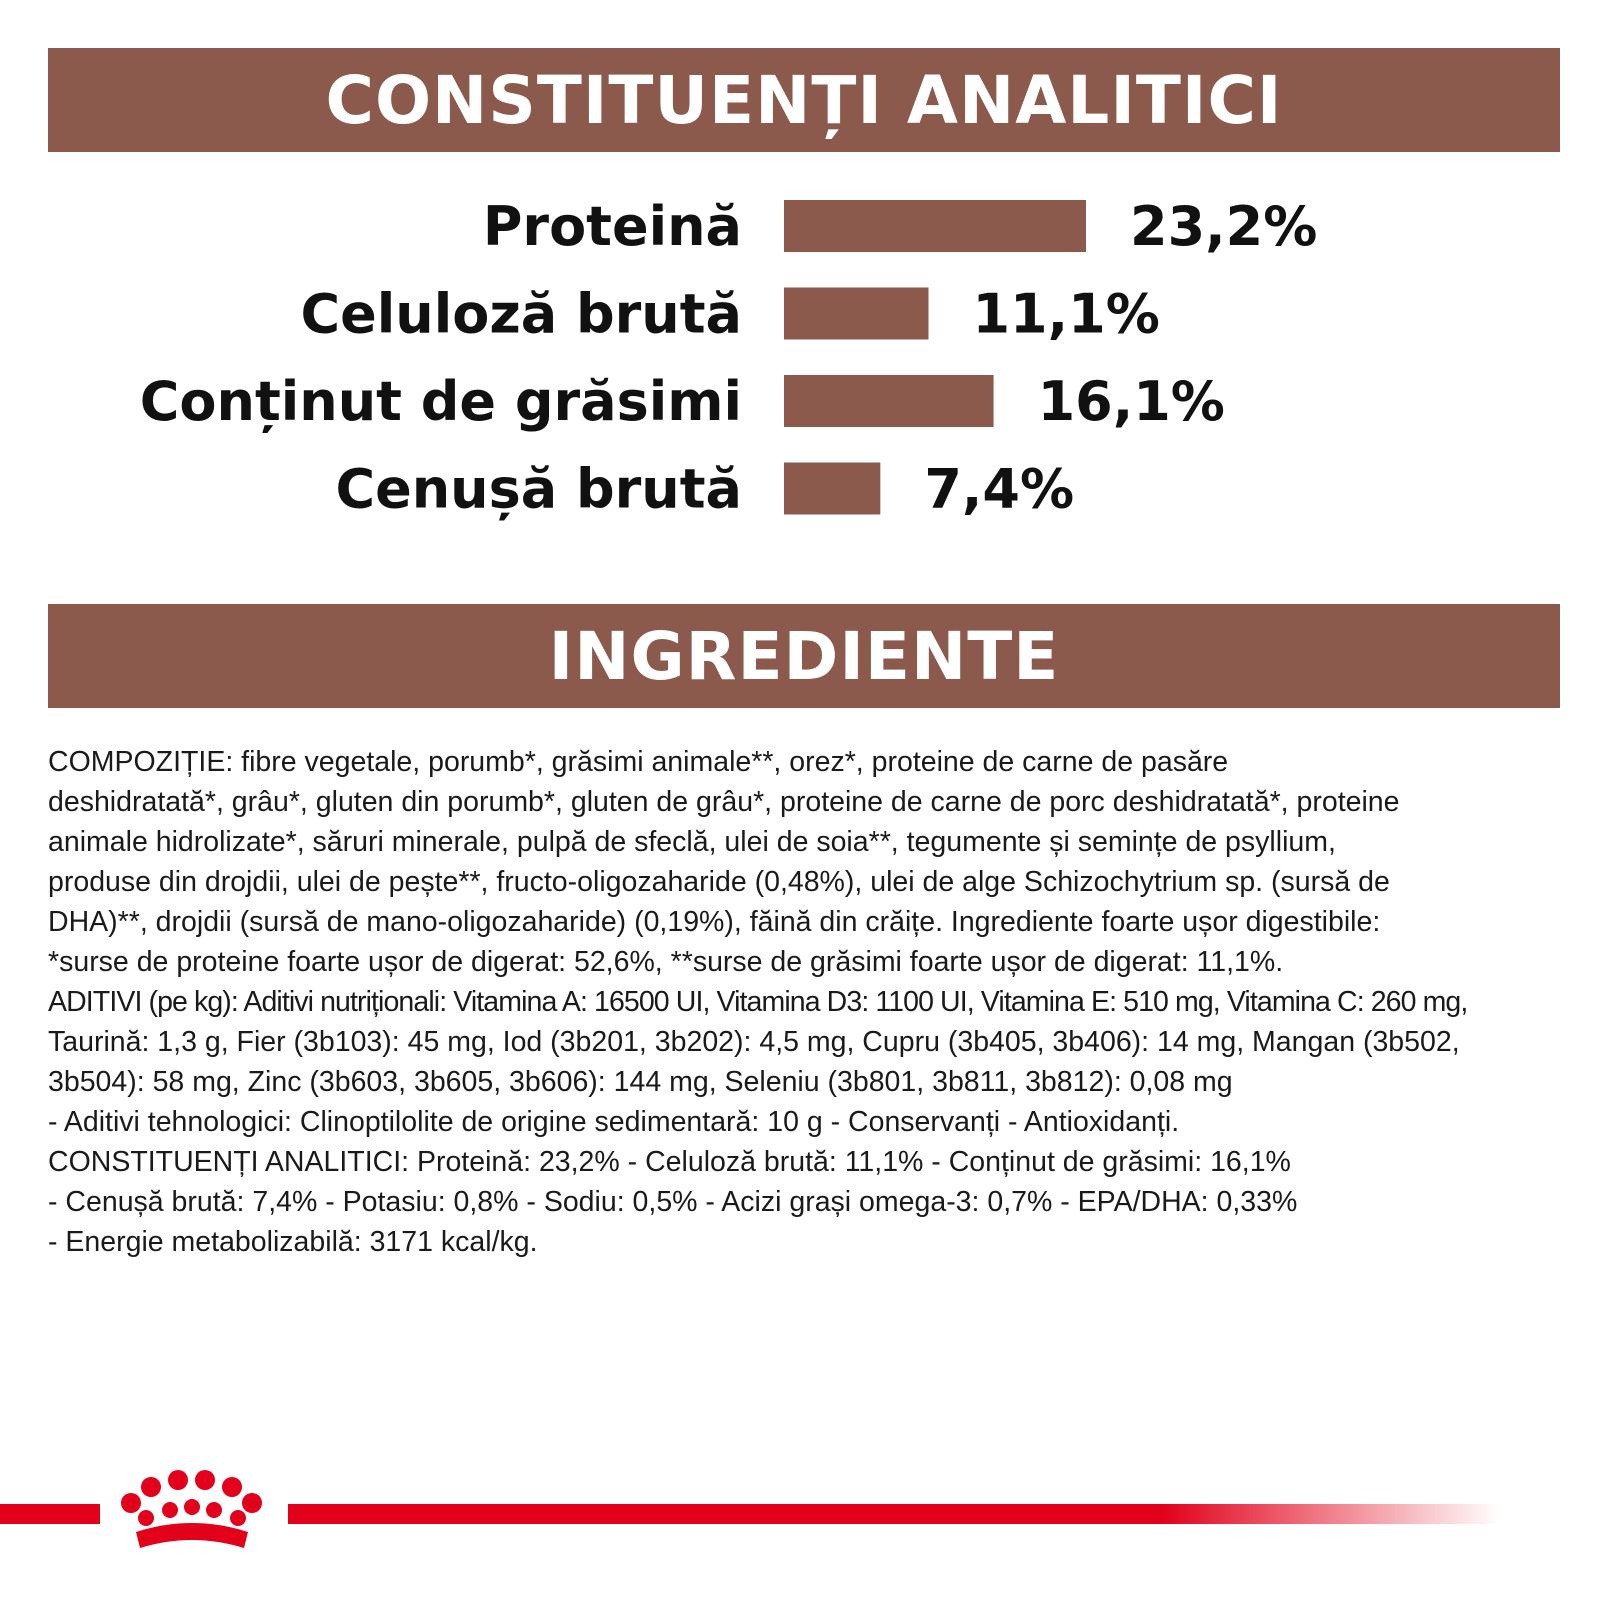 This screenshot has width=1600, height=1600. I want to click on analytic-constituents-banner: CONSTITUENȚI ANALITICI, so click(804, 100).